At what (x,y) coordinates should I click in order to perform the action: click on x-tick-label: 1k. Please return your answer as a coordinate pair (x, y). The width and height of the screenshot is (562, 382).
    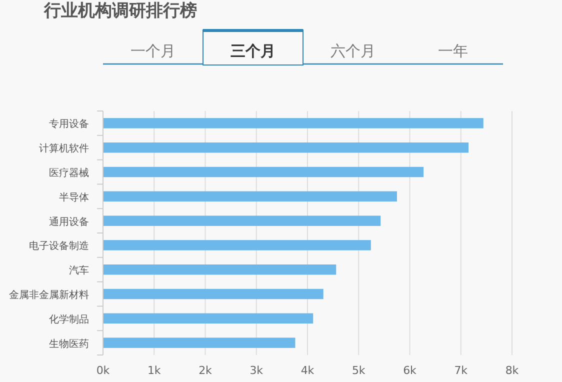
    Looking at the image, I should click on (154, 370).